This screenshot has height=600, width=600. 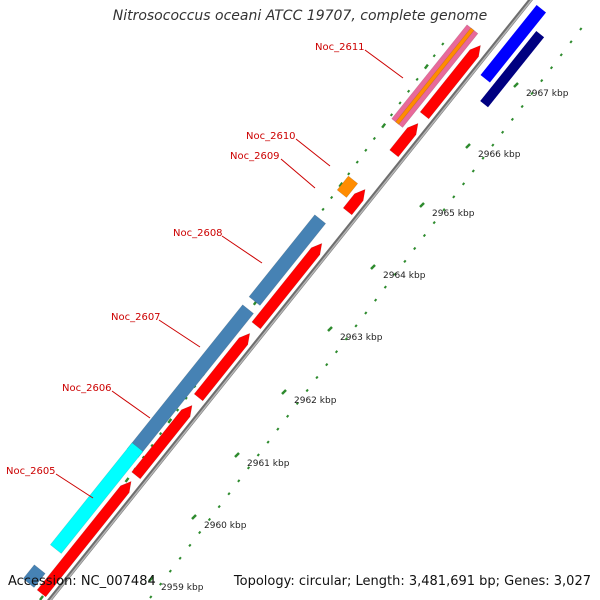 What do you see at coordinates (82, 581) in the screenshot?
I see `accession-text: Accession: NC_007484` at bounding box center [82, 581].